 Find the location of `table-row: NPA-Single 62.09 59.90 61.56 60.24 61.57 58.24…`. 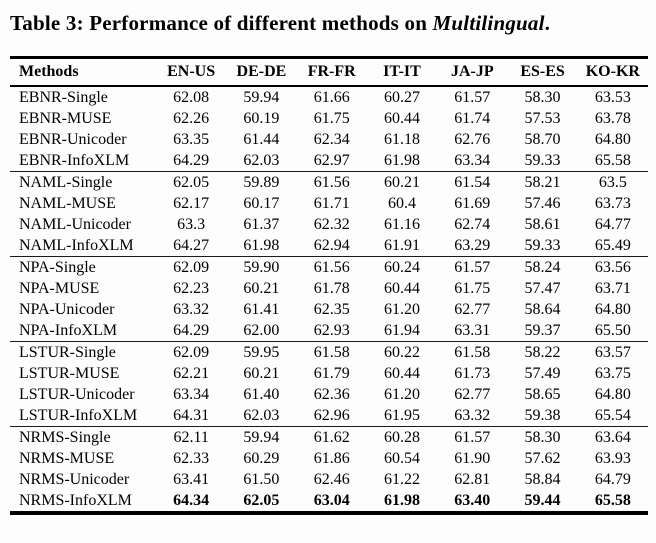

table-row: NPA-Single 62.09 59.90 61.56 60.24 61.57 58.24… is located at coordinates (329, 267).